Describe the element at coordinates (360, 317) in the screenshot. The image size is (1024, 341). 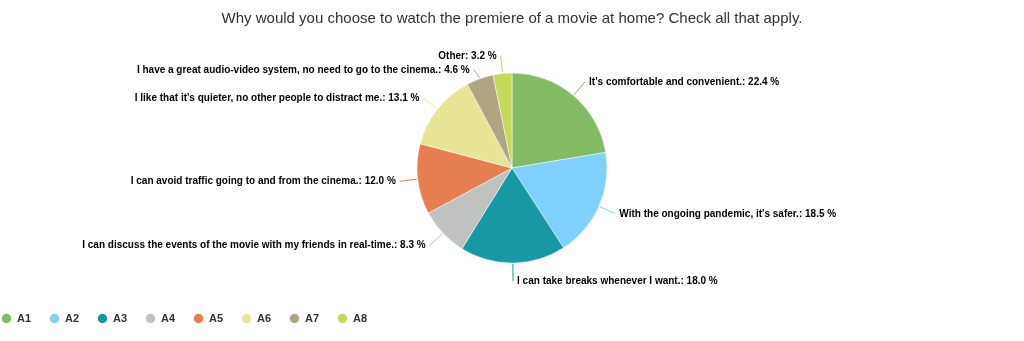
I see `legend-label: A8` at that location.